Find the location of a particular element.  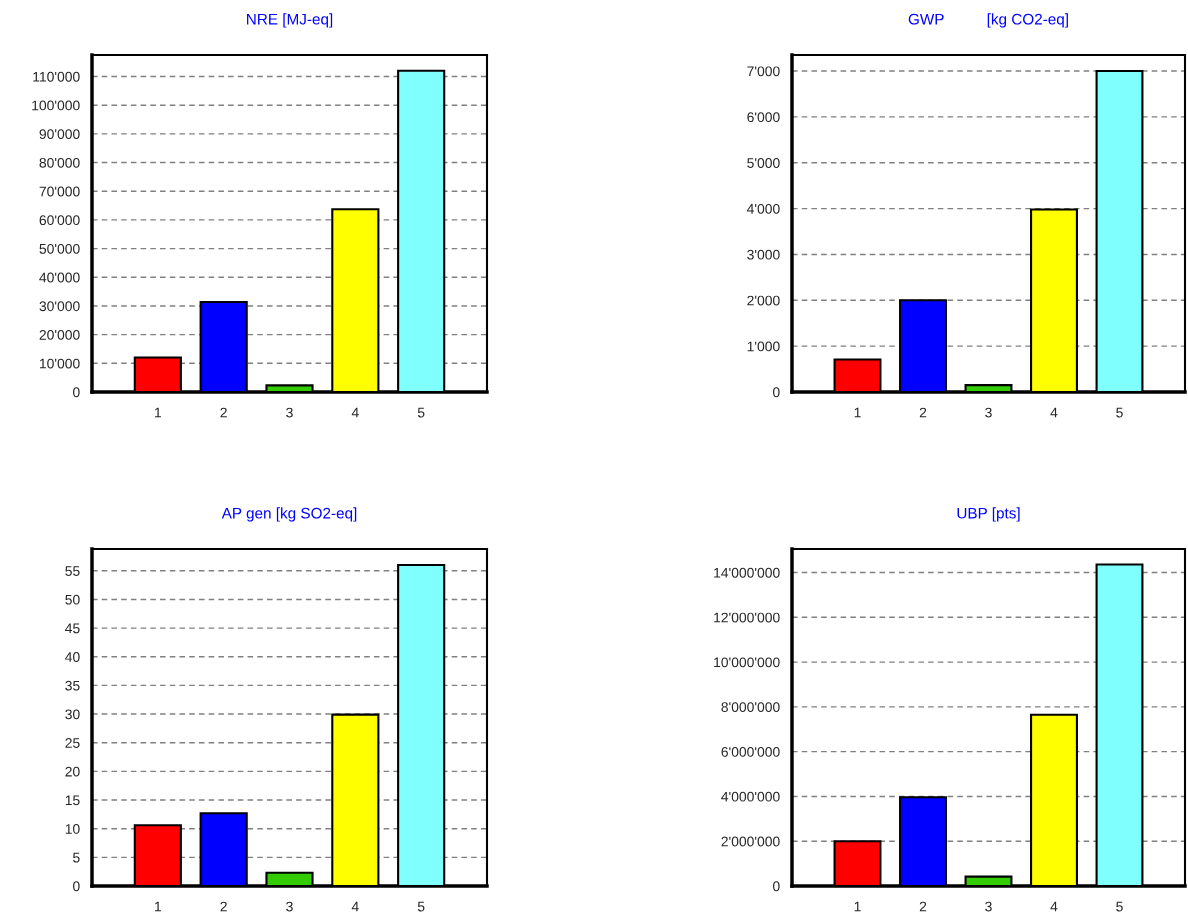

y-tick-label: 7'000 is located at coordinates (763, 71).